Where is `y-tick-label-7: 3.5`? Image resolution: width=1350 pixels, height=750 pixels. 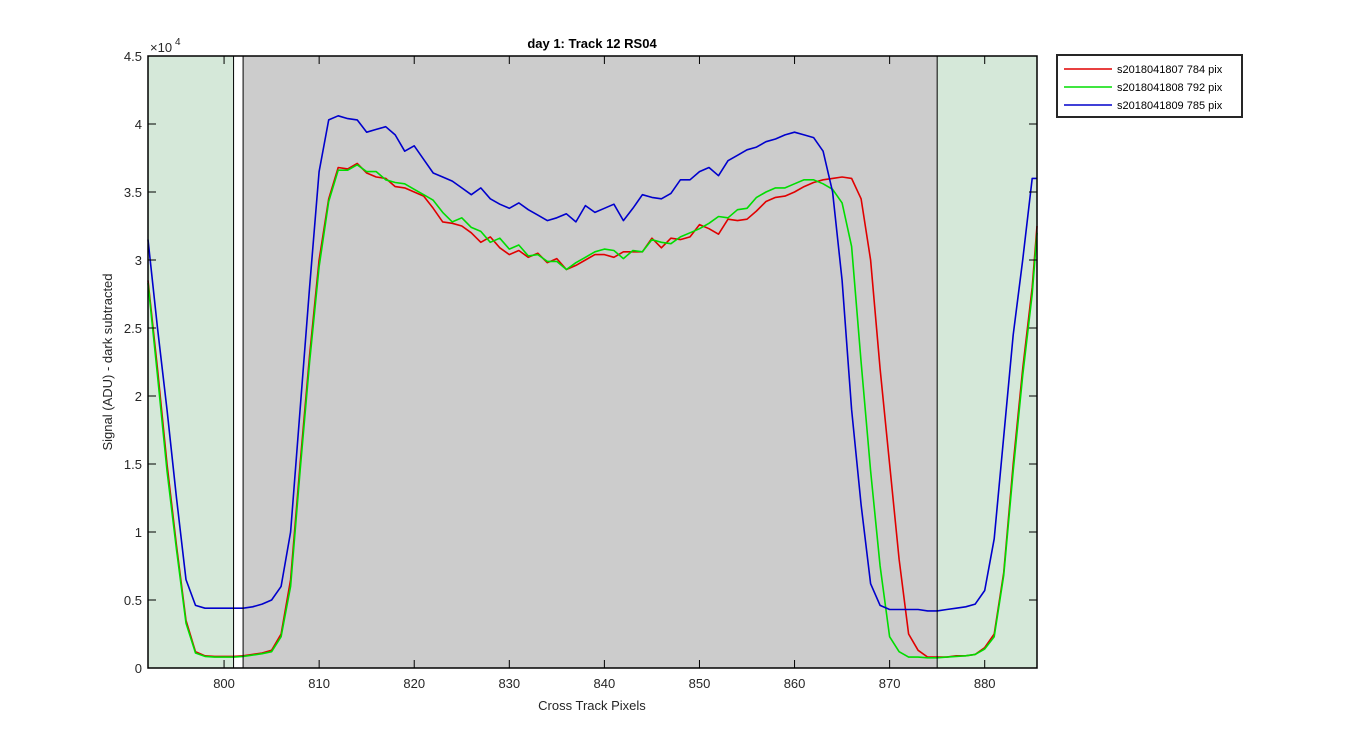
y-tick-label-7: 3.5 is located at coordinates (133, 192).